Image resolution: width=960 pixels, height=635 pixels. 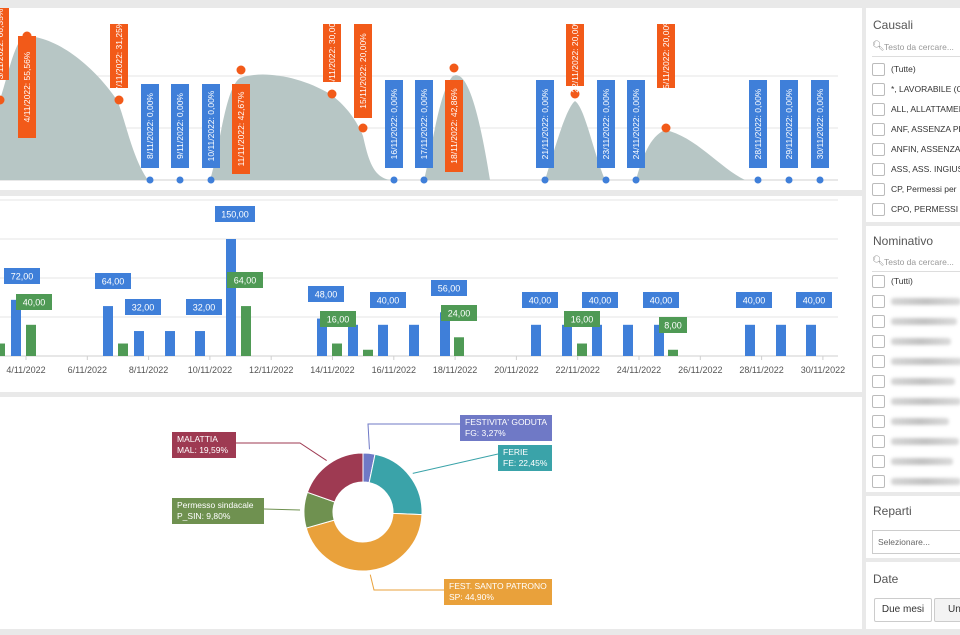 I want to click on causali-item: (Tutte), so click(x=916, y=69).